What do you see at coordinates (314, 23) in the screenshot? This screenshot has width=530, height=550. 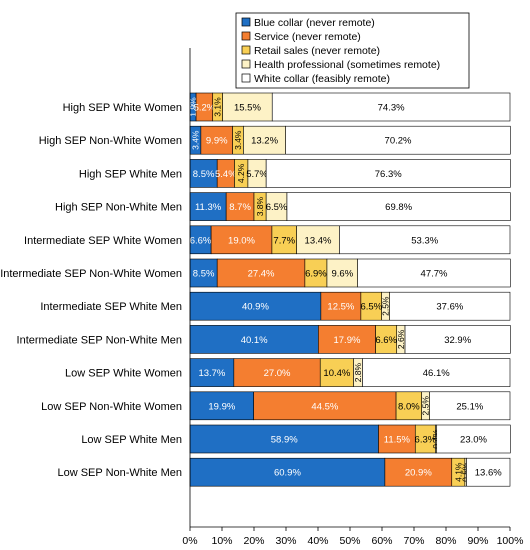 I see `legend-label: Blue collar (never remote)` at bounding box center [314, 23].